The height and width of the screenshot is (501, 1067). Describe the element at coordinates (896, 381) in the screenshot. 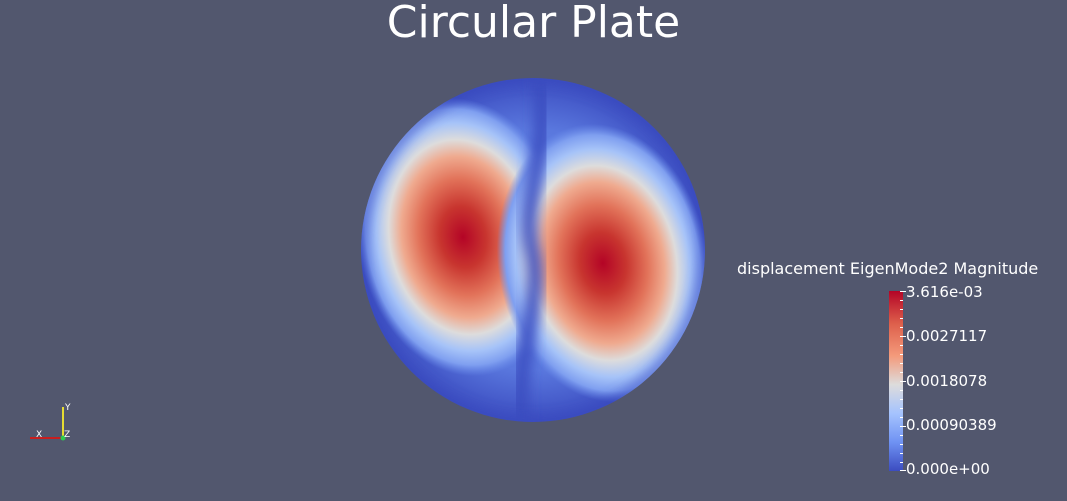

I see `scalar-bar` at that location.